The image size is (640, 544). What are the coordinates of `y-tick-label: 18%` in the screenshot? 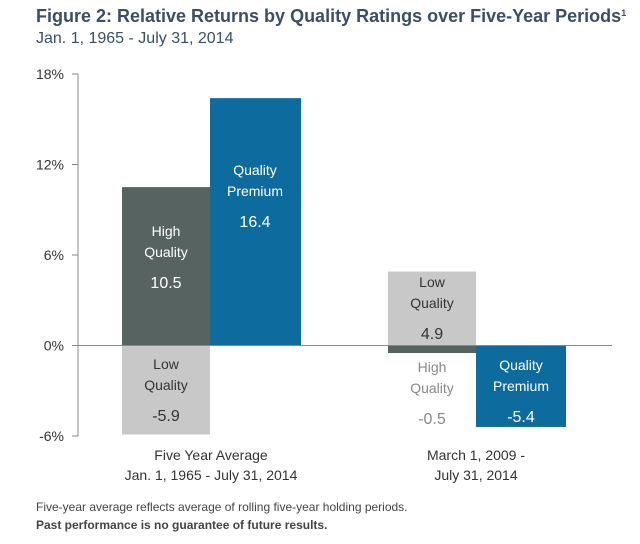 It's located at (50, 74).